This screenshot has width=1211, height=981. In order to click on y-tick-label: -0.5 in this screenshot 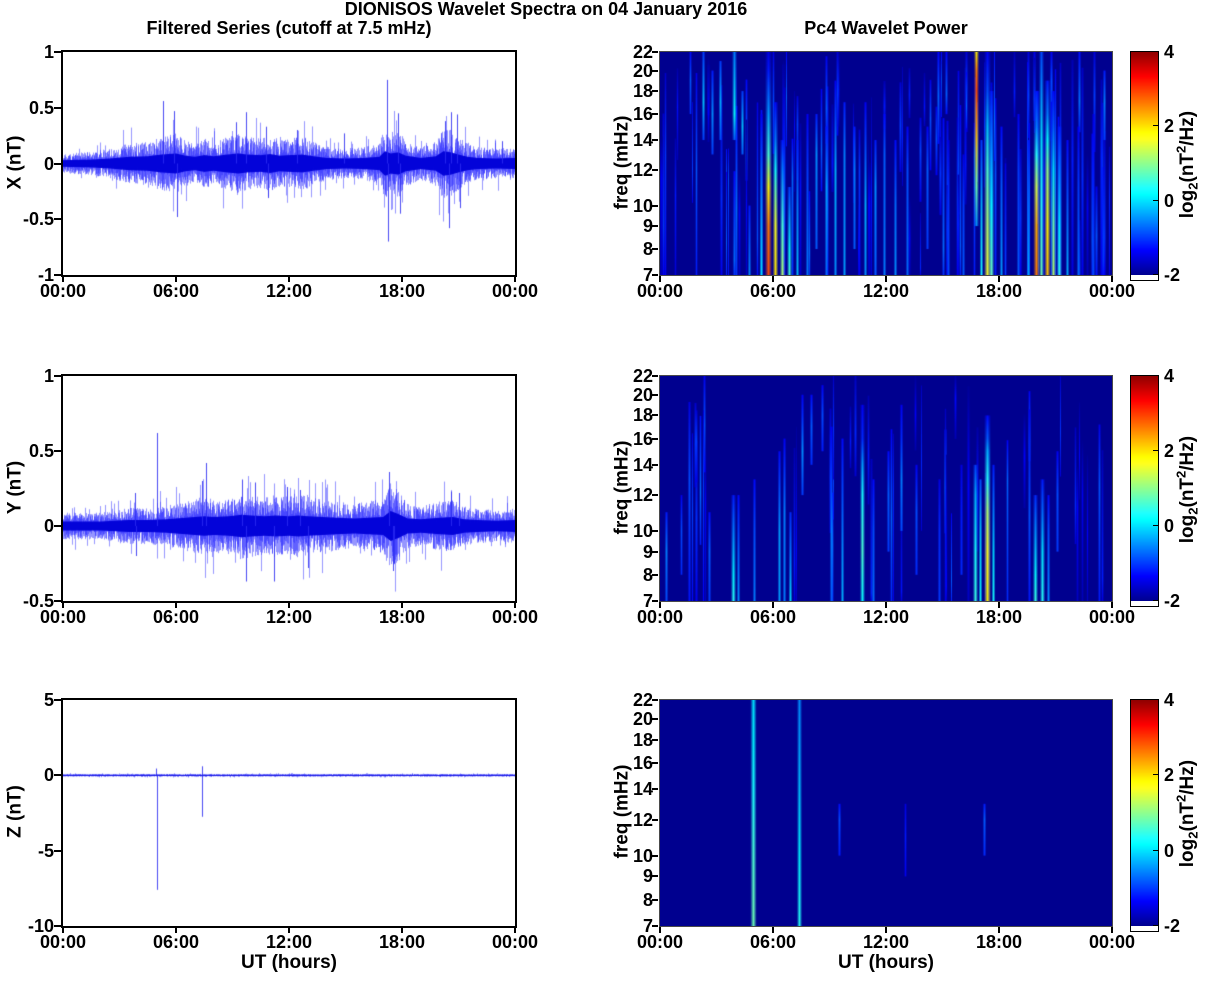, I will do `click(38, 601)`.